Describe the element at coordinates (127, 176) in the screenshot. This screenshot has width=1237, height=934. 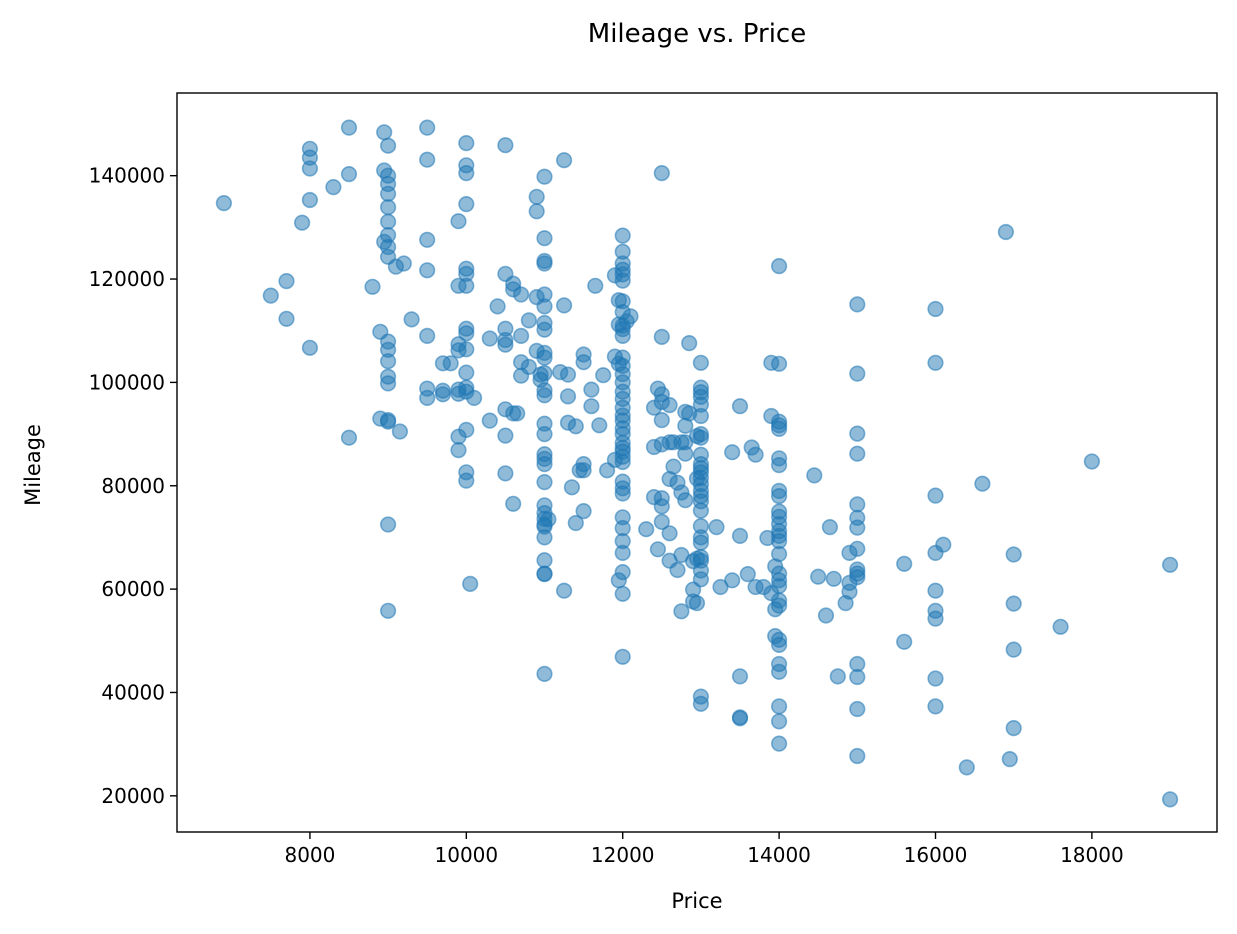
I see `y-tick-label: 140000` at that location.